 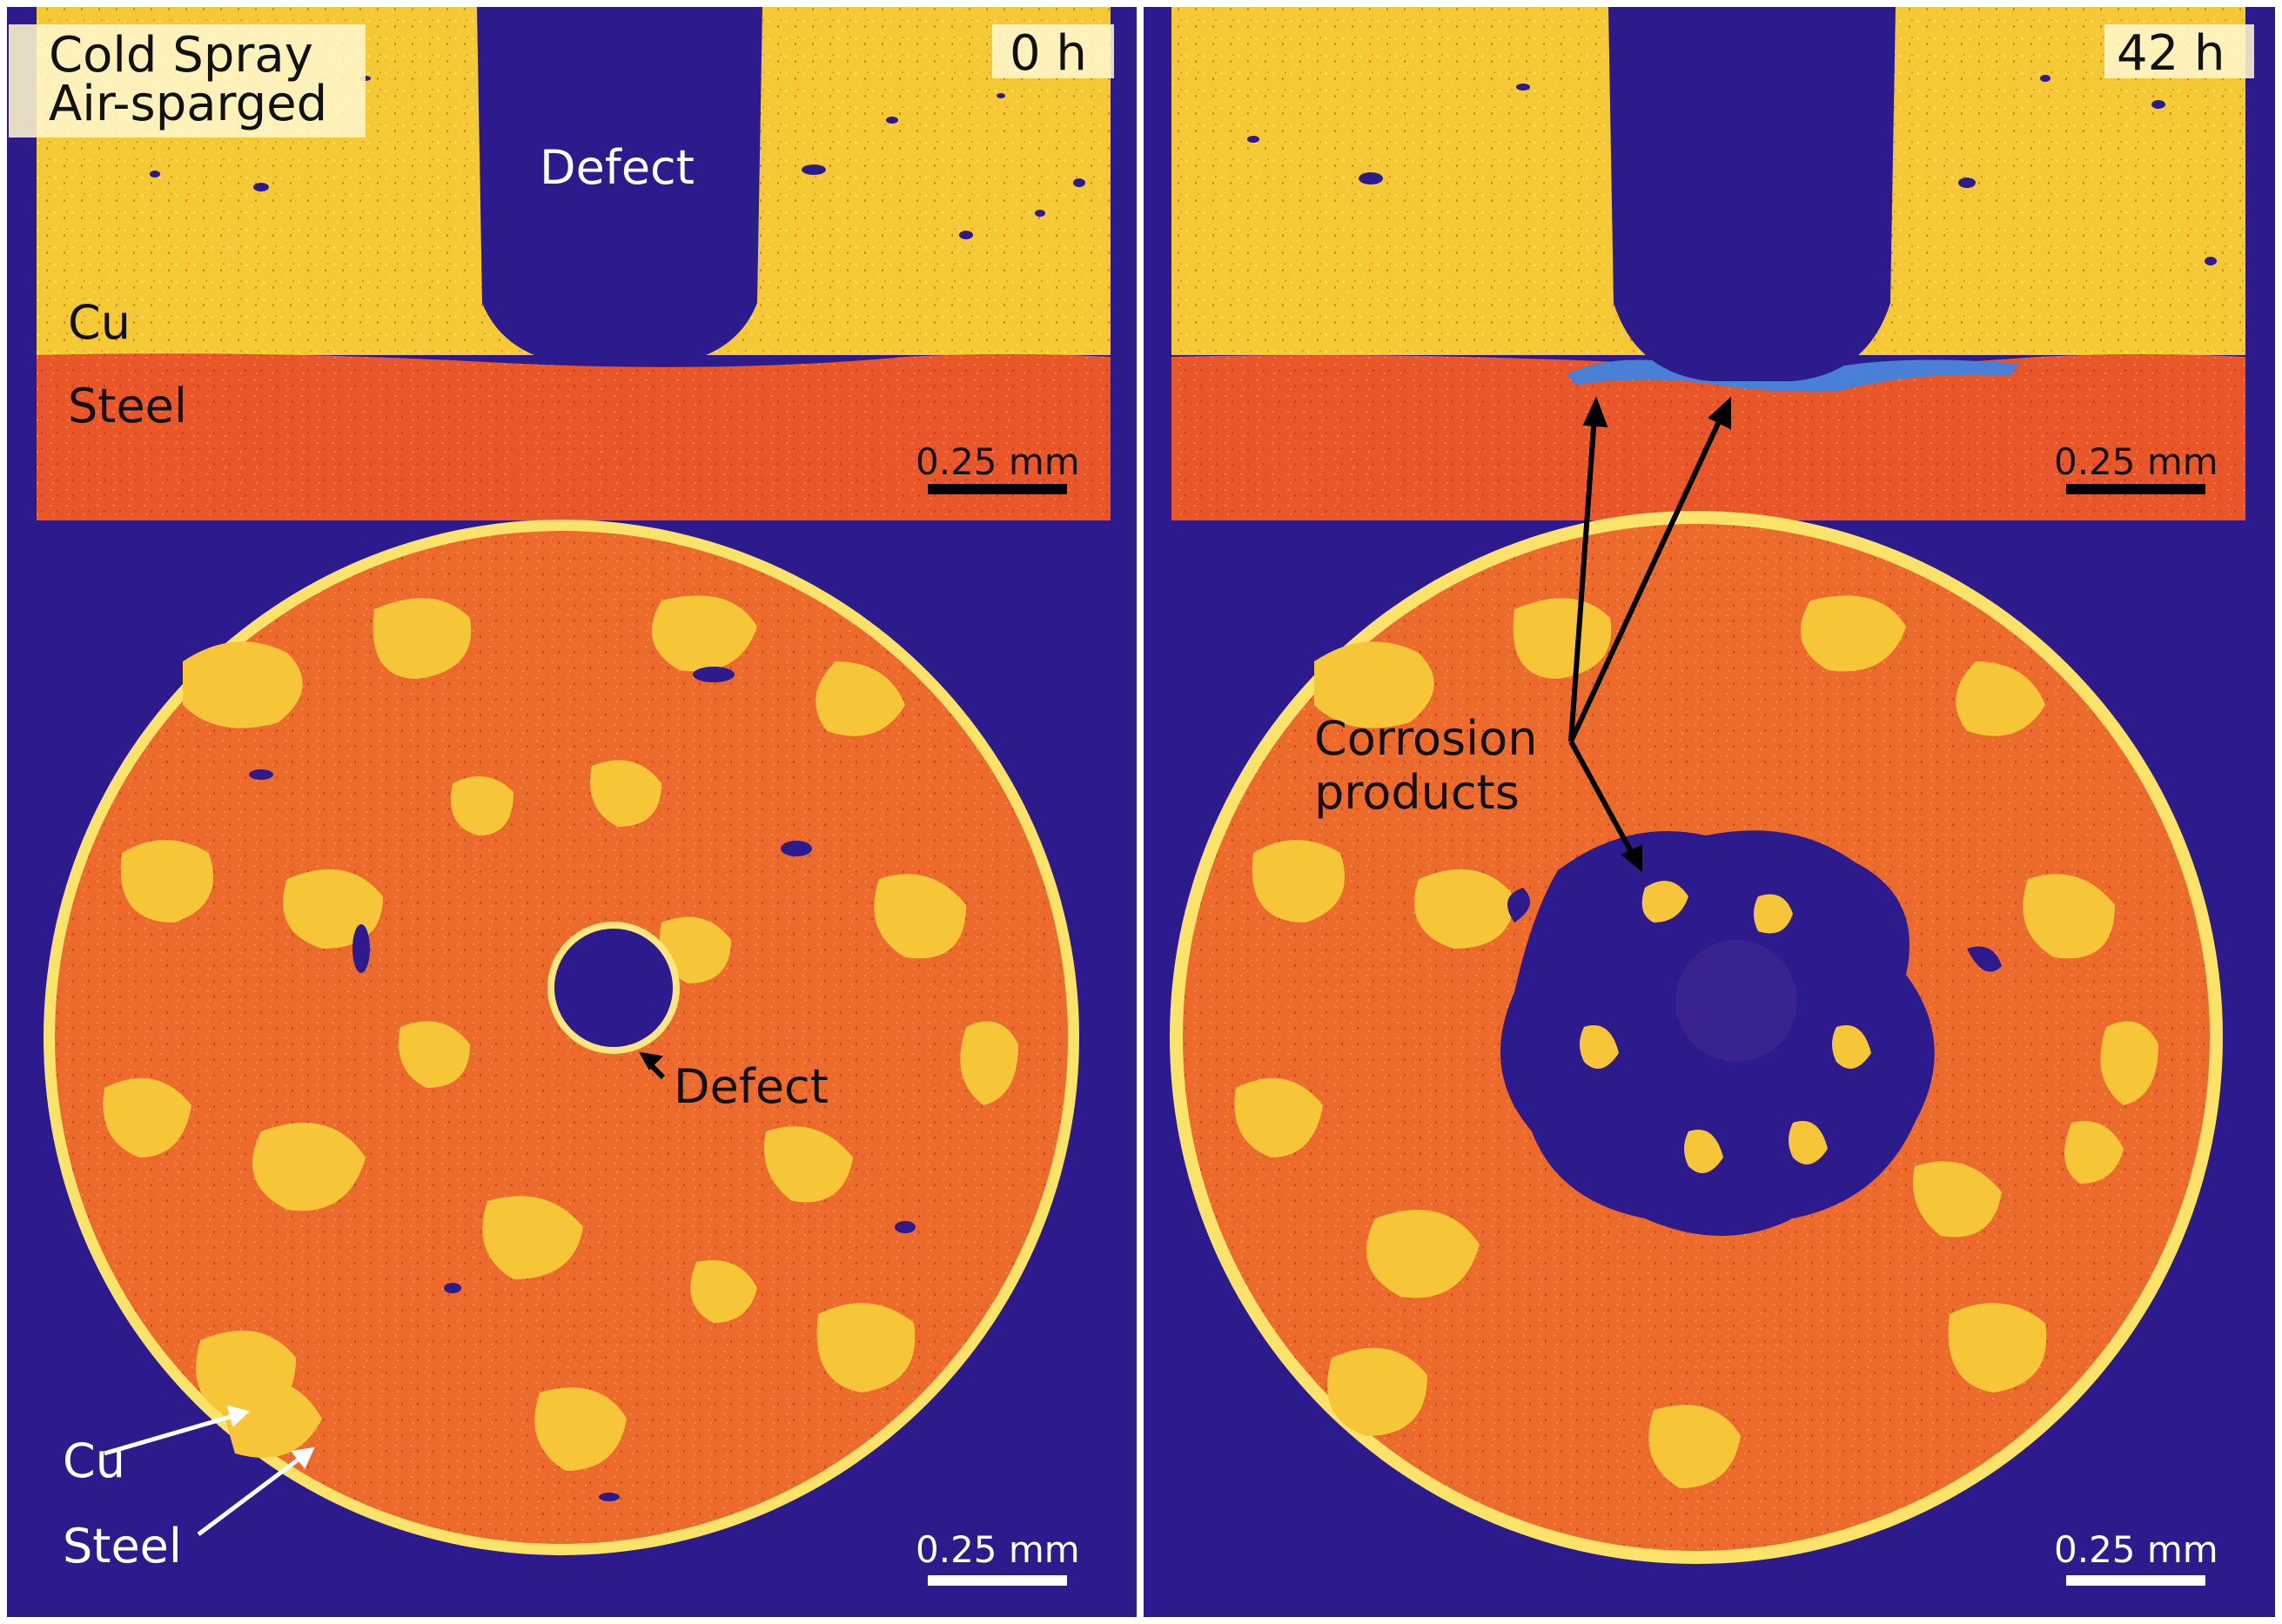 I want to click on scale-bar-bottom-0h, so click(x=997, y=1581).